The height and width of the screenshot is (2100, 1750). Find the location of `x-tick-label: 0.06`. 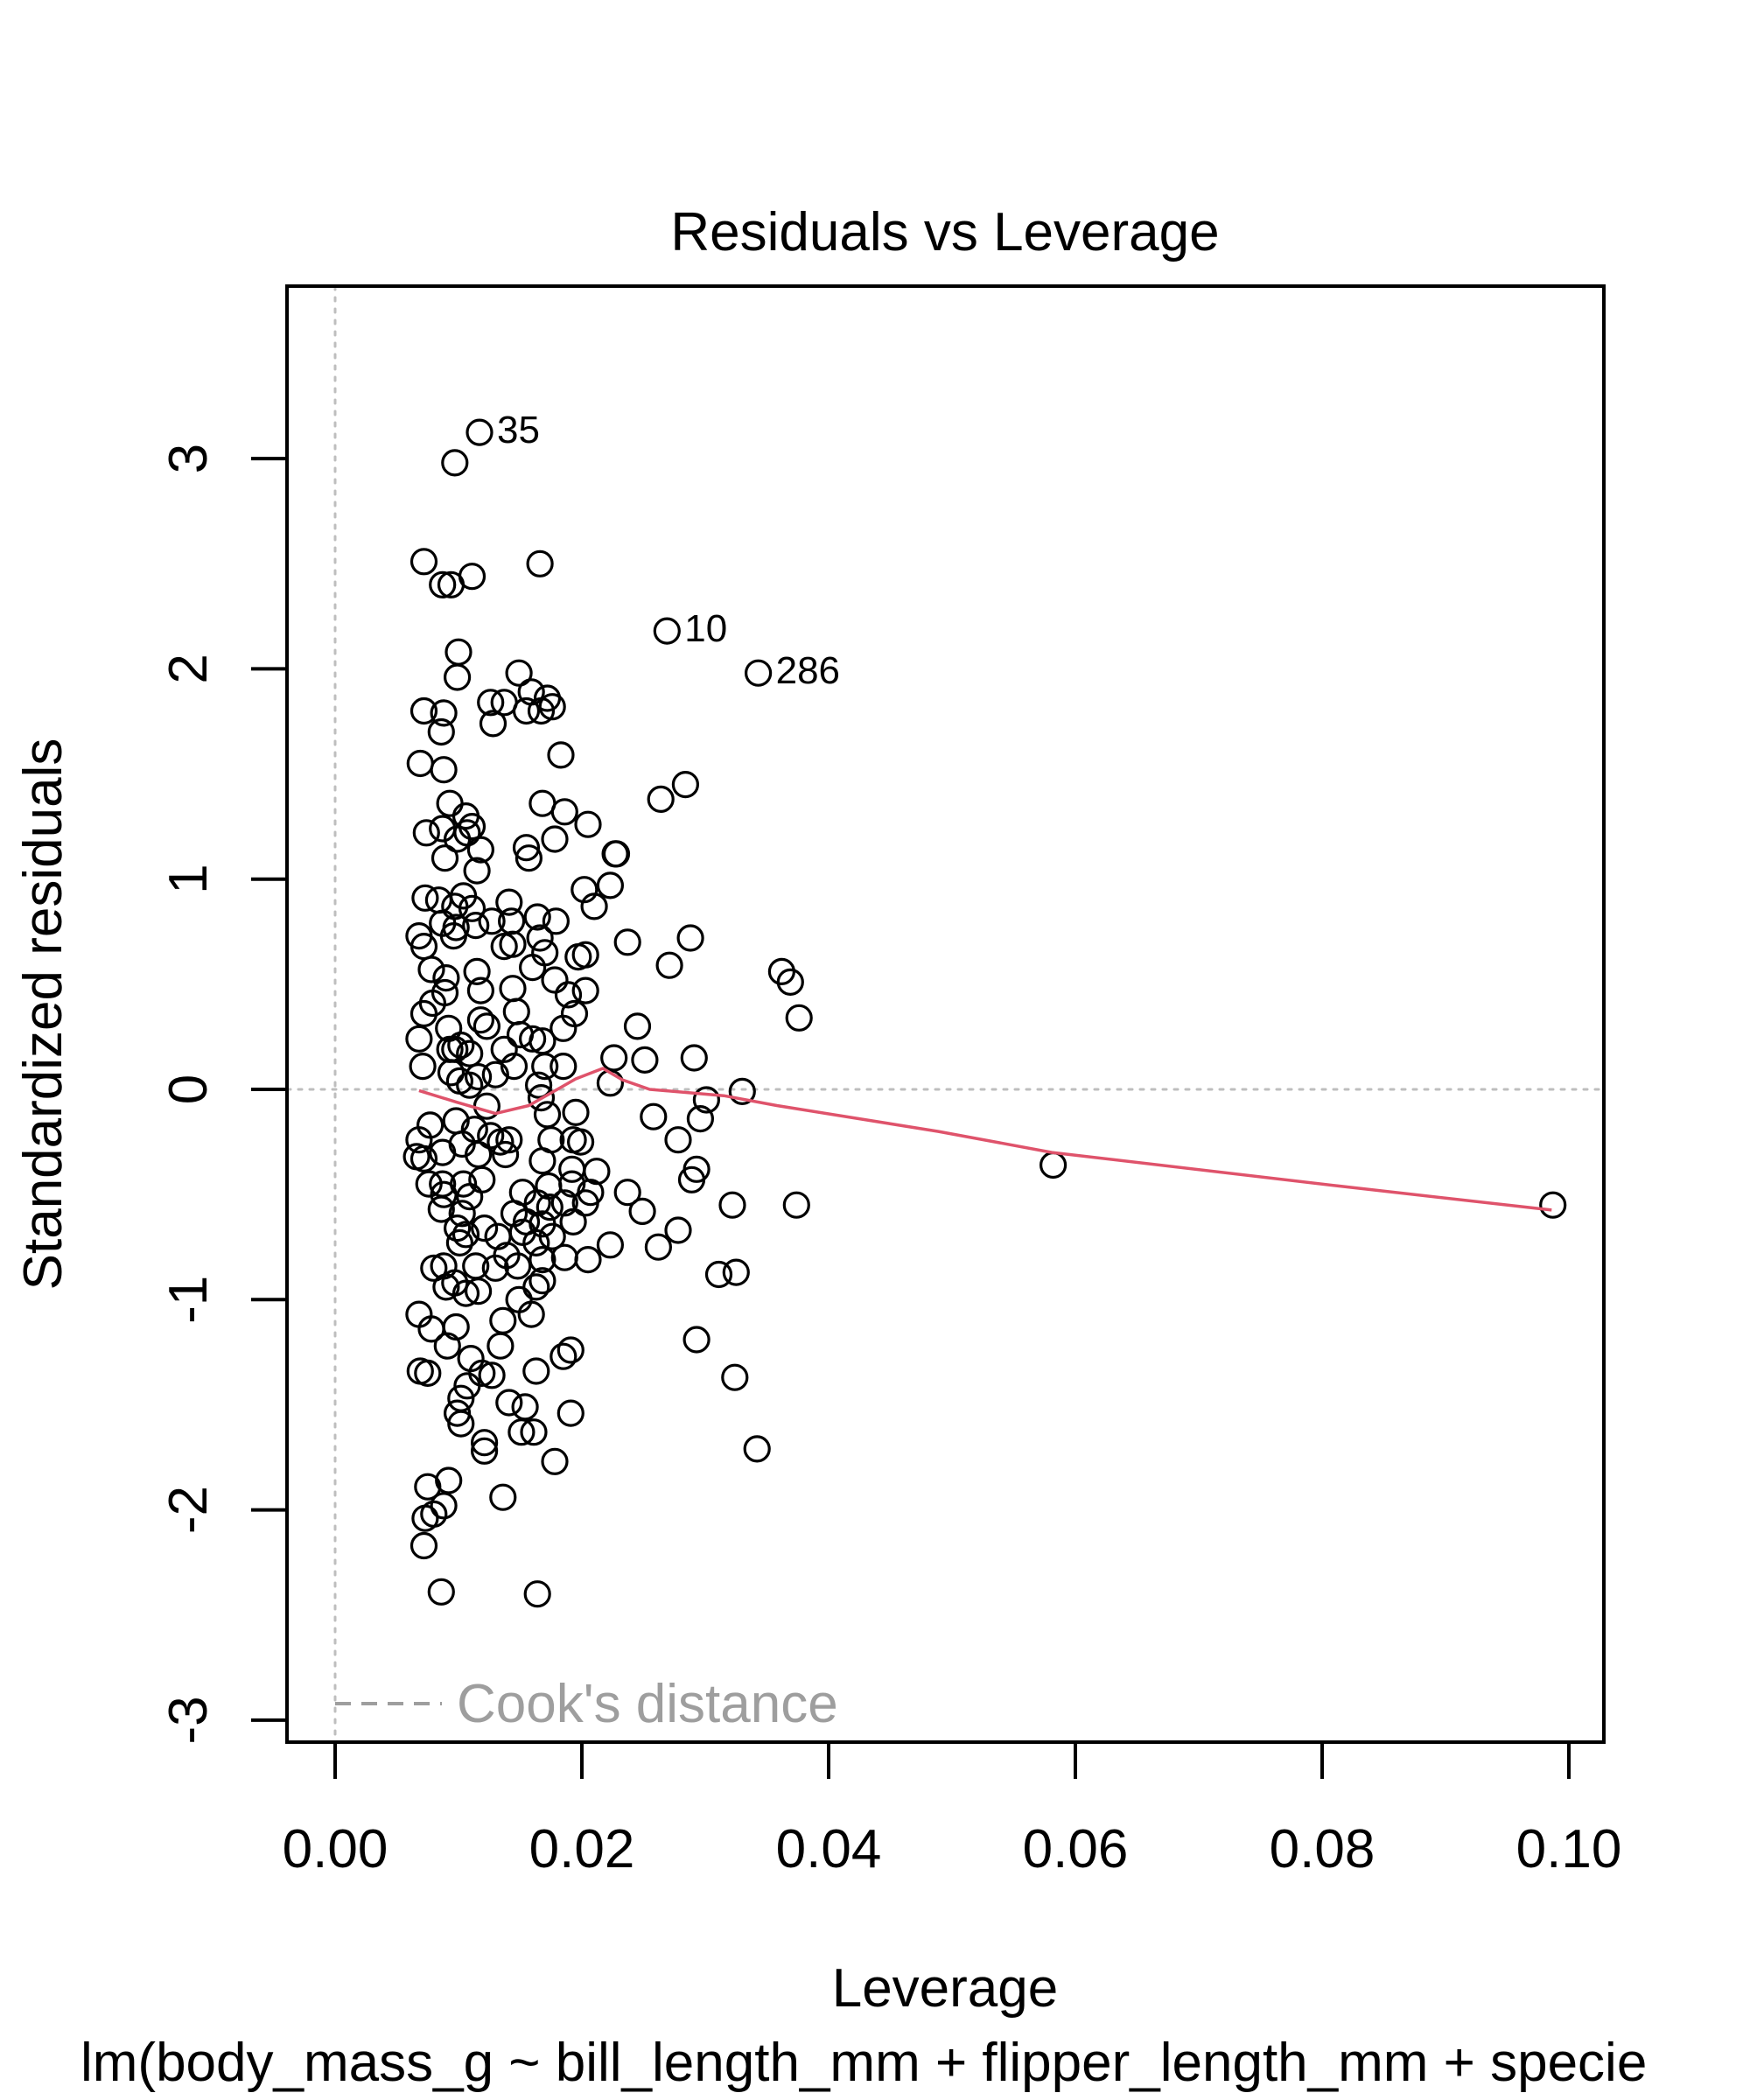

x-tick-label: 0.06 is located at coordinates (1076, 1849).